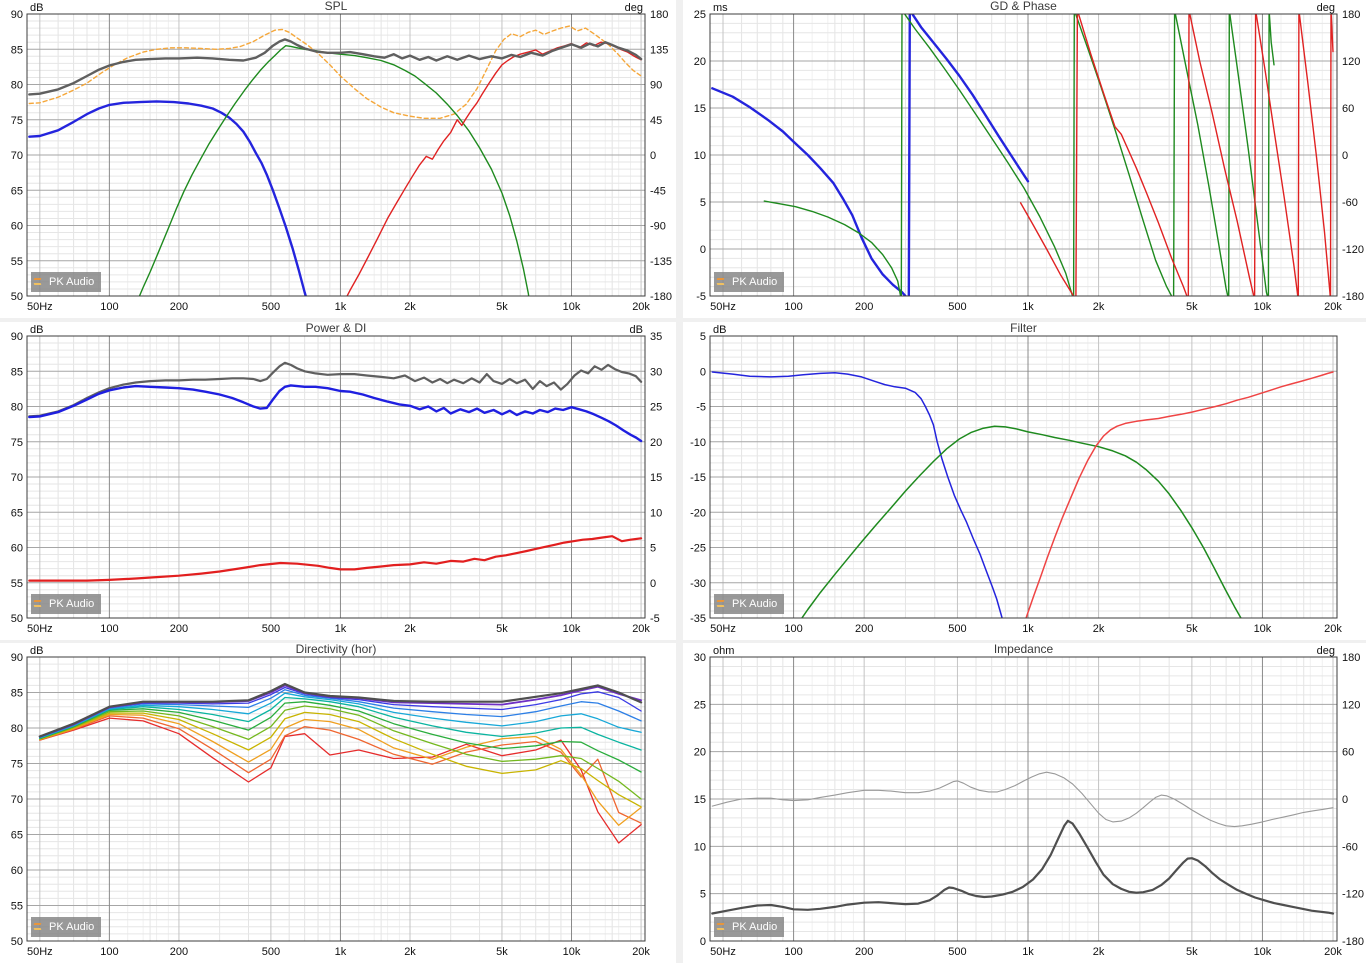  I want to click on svg-text: -45, so click(658, 191).